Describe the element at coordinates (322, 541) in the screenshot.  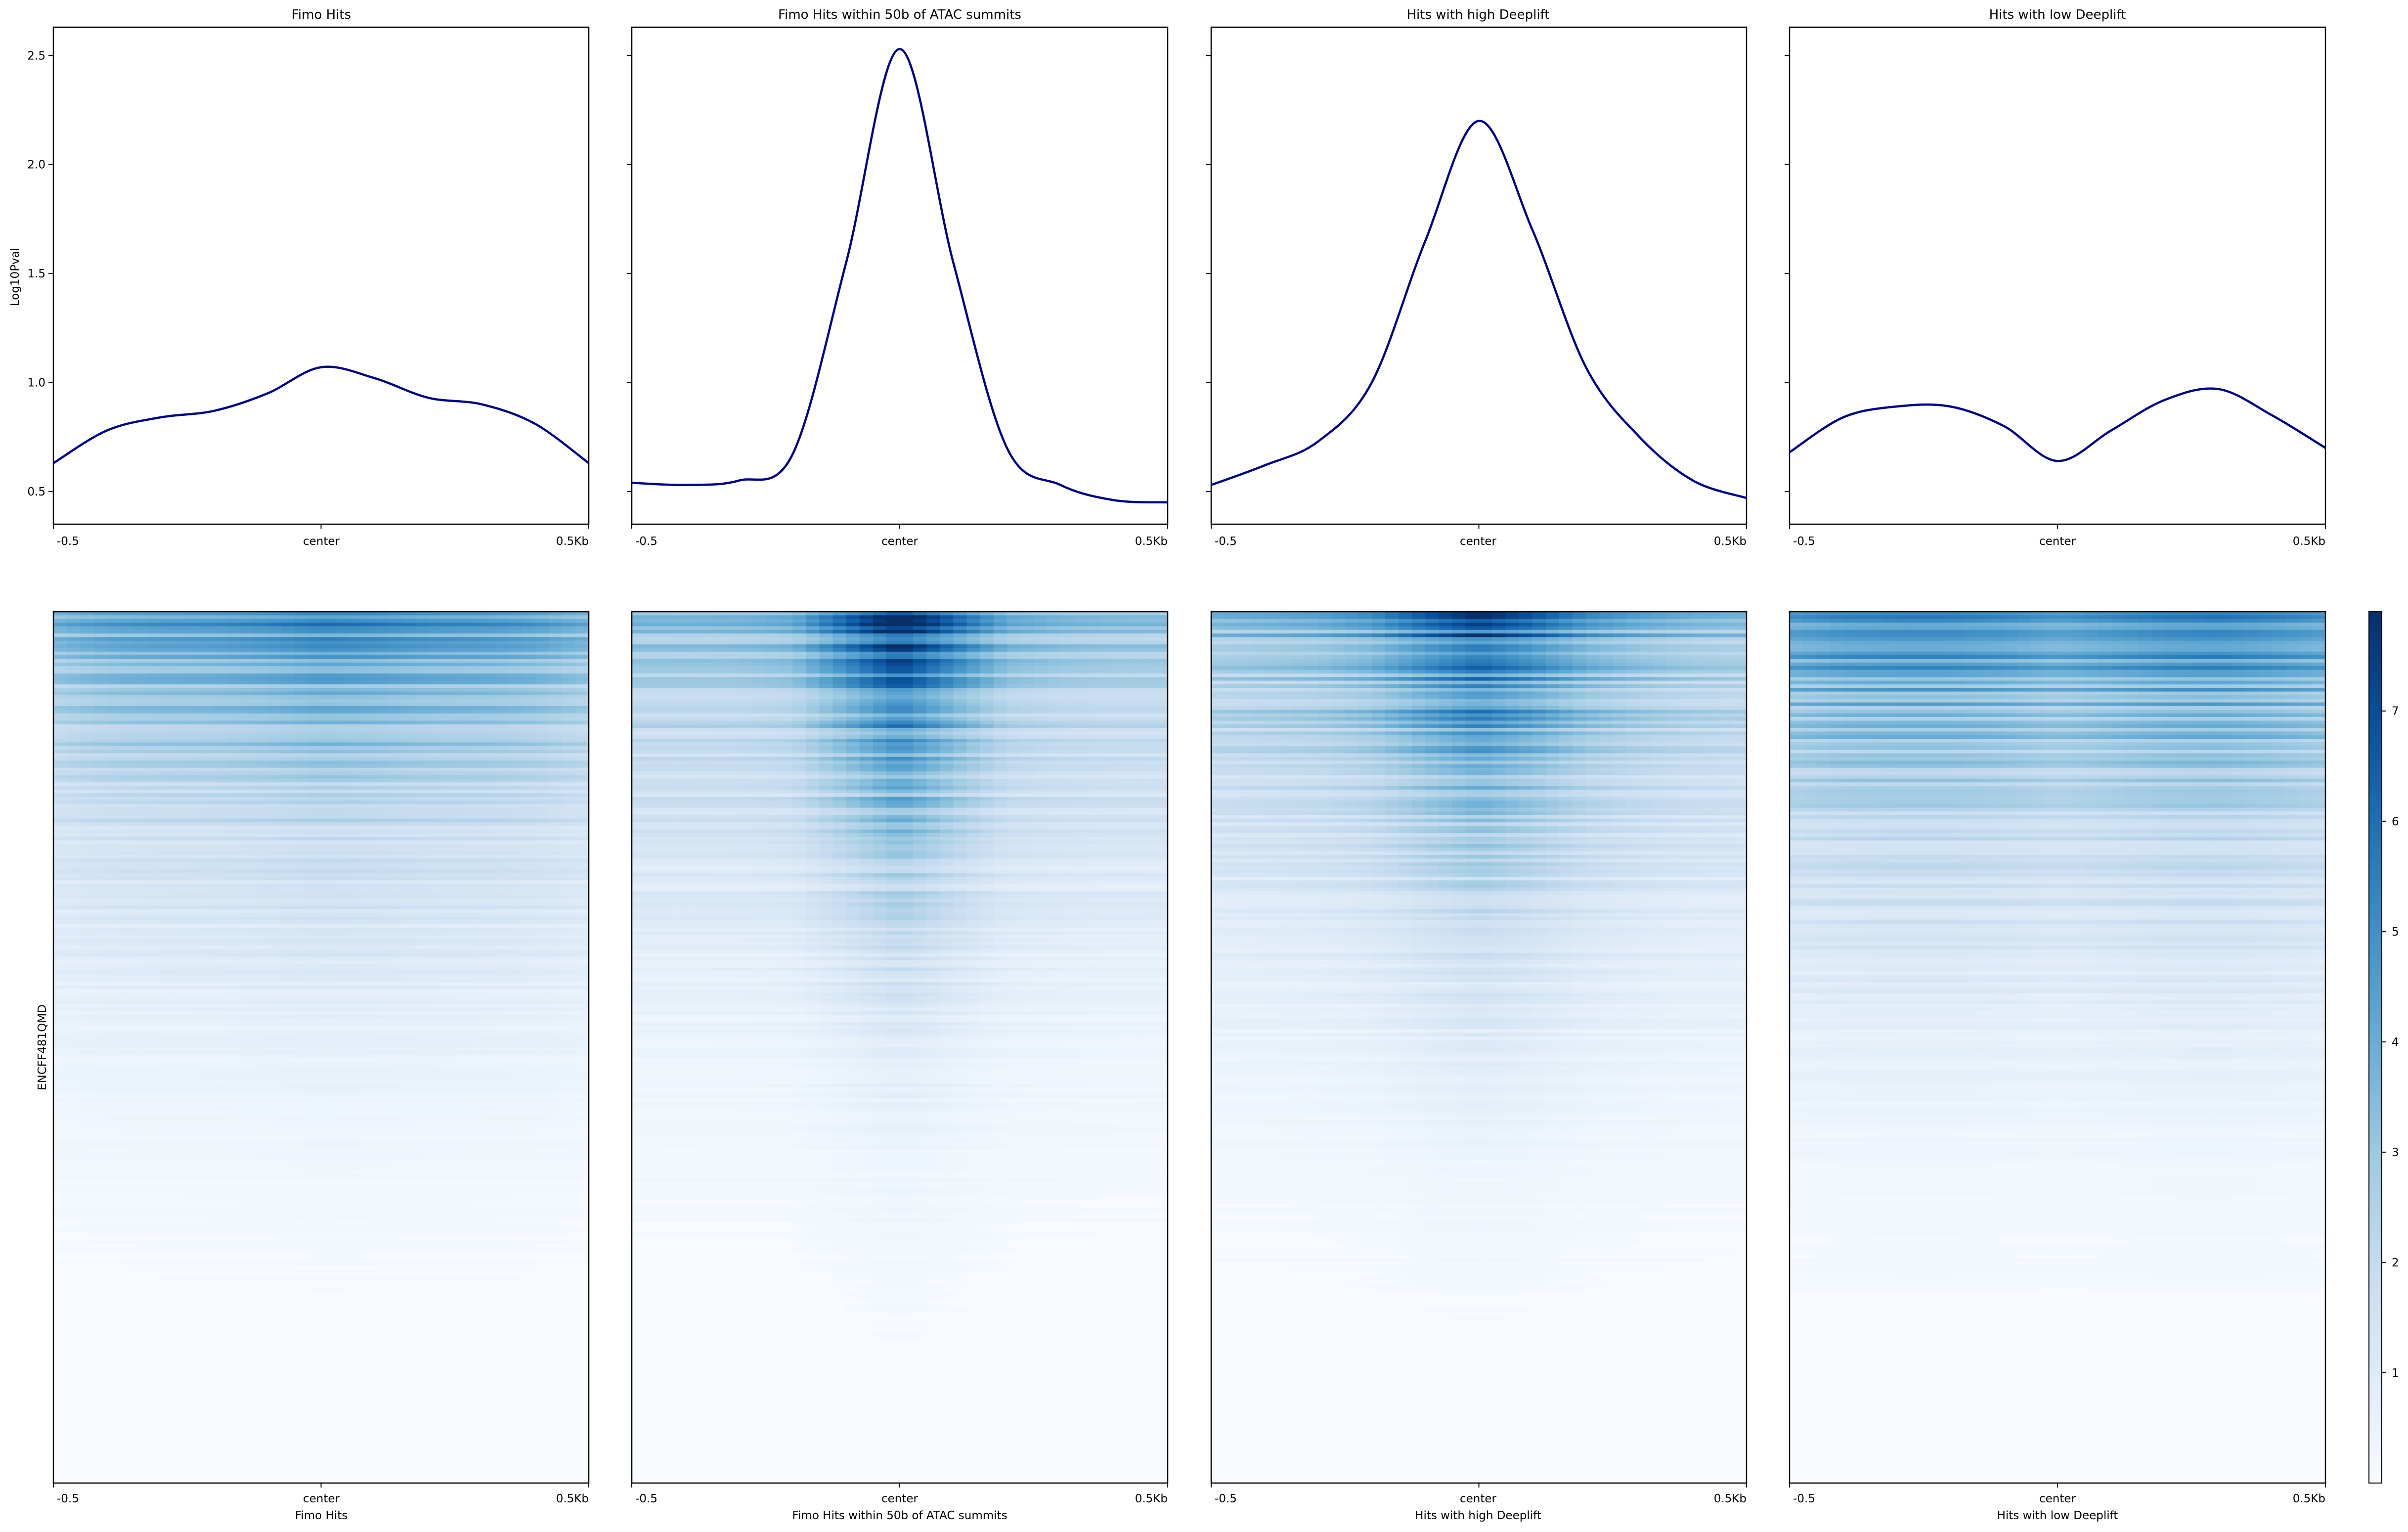
I see `profile-xtick-1-center: center` at that location.